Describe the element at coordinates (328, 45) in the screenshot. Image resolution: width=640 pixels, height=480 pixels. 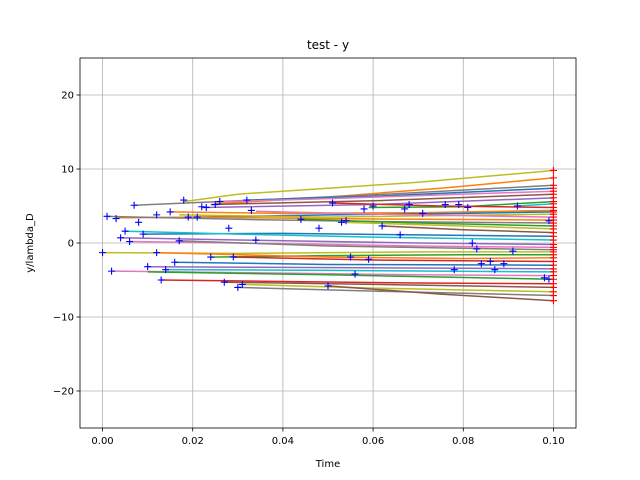
I see `chart-title: test - y` at that location.